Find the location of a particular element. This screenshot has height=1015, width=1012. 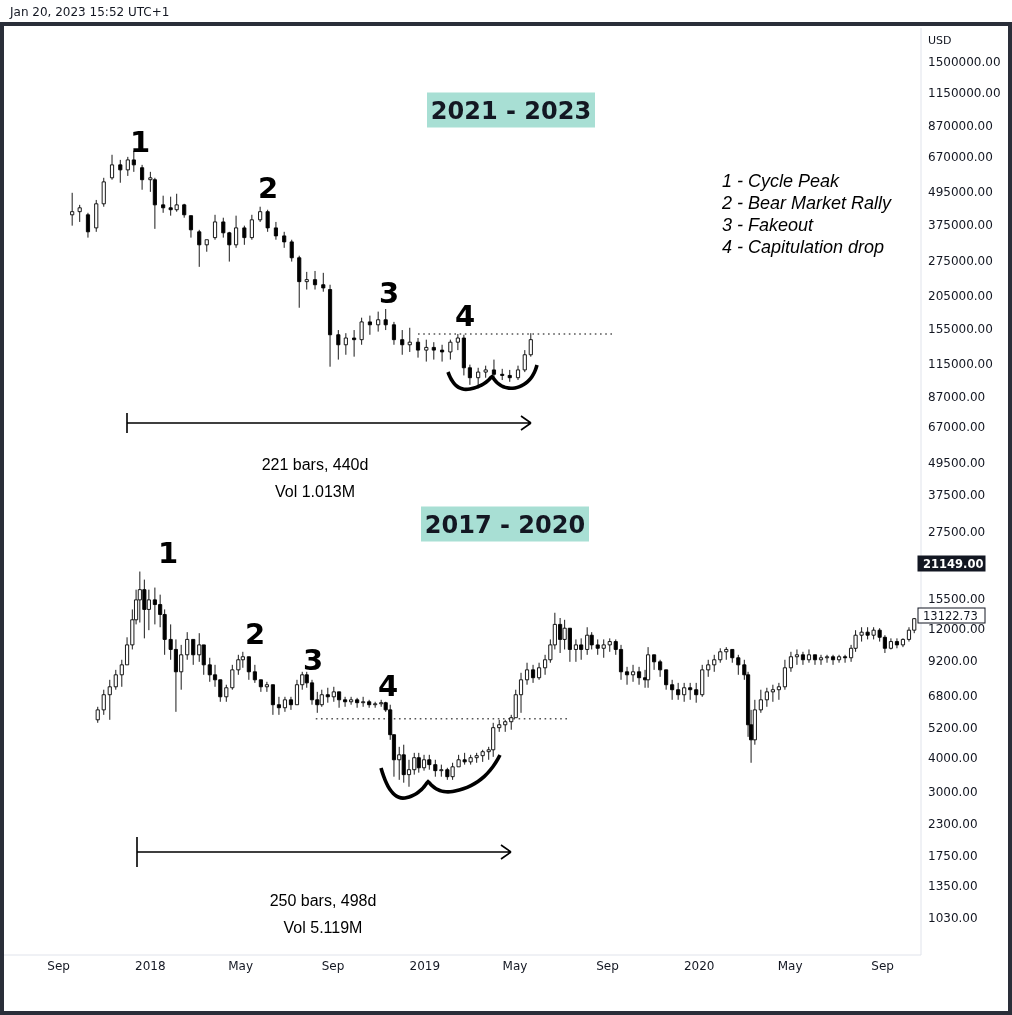

annotation: 221 bars, 440d is located at coordinates (315, 464).